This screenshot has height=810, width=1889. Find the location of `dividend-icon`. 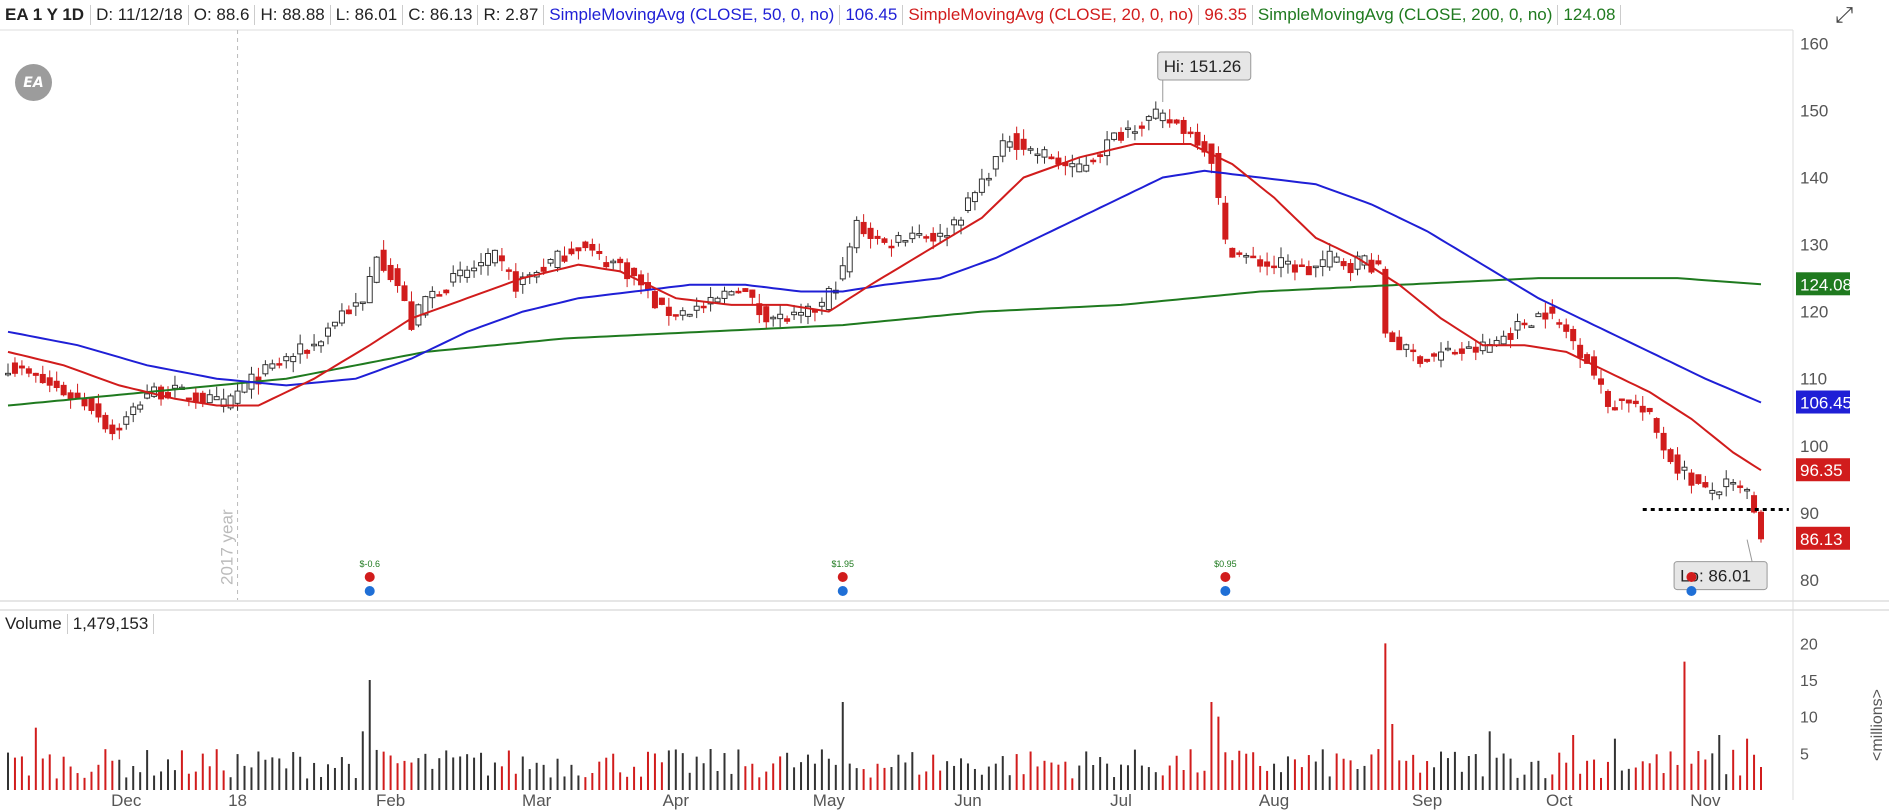

dividend-icon is located at coordinates (1691, 591).